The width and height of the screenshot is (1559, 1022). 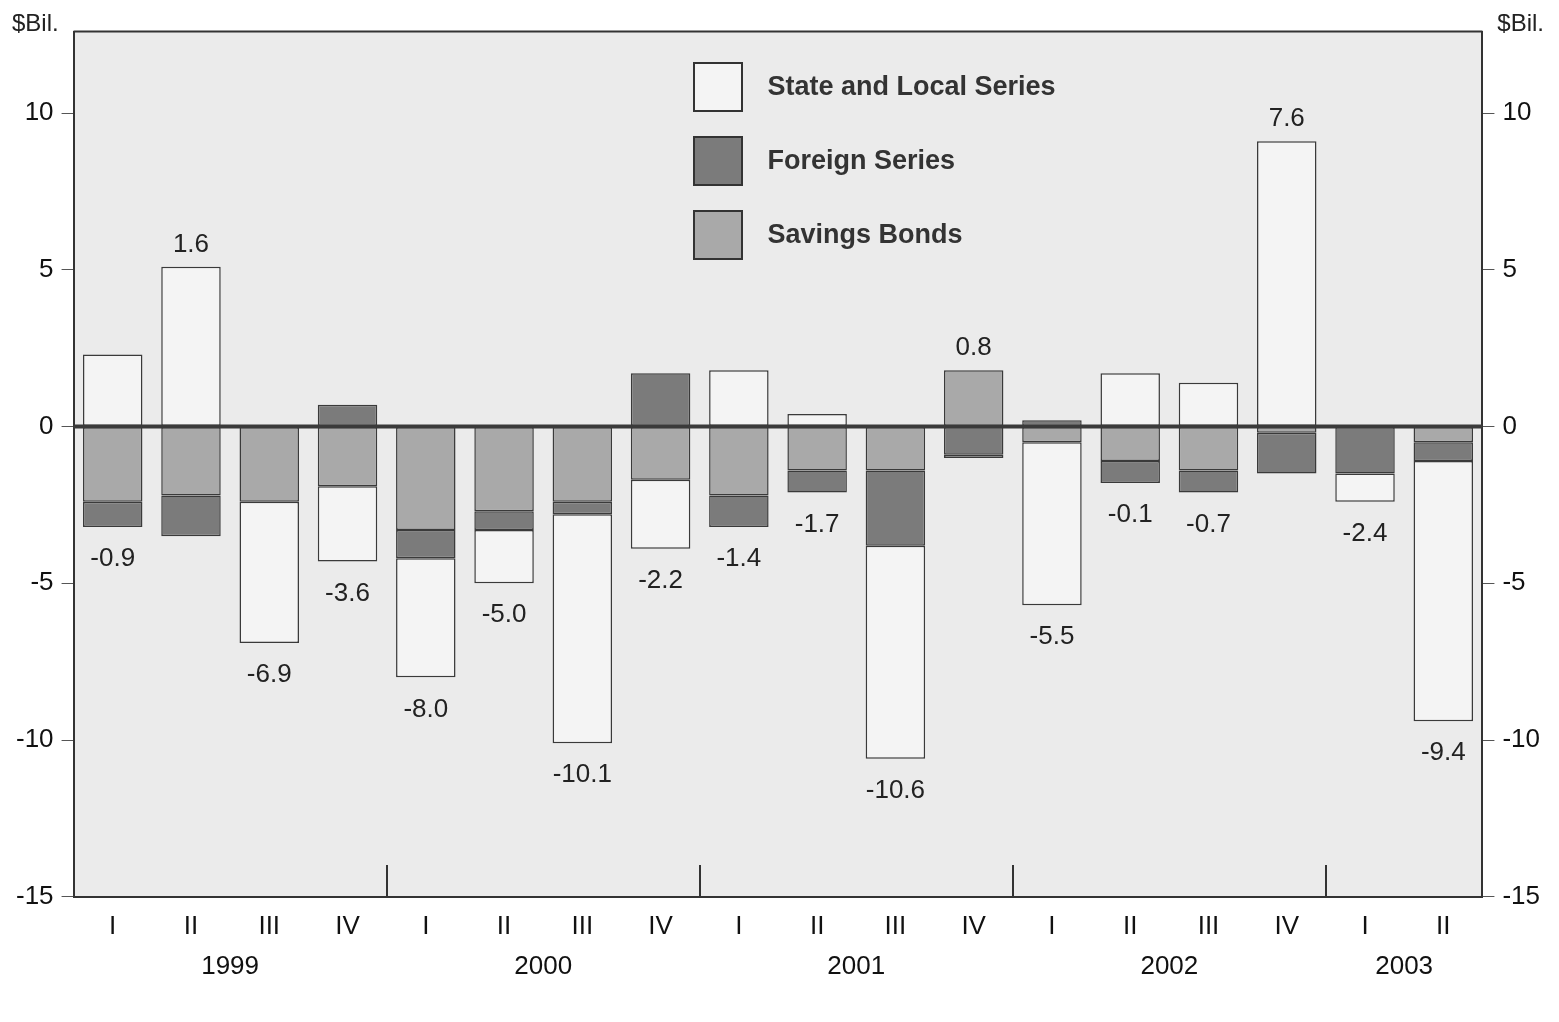 I want to click on total-label: -0.7, so click(x=1208, y=522).